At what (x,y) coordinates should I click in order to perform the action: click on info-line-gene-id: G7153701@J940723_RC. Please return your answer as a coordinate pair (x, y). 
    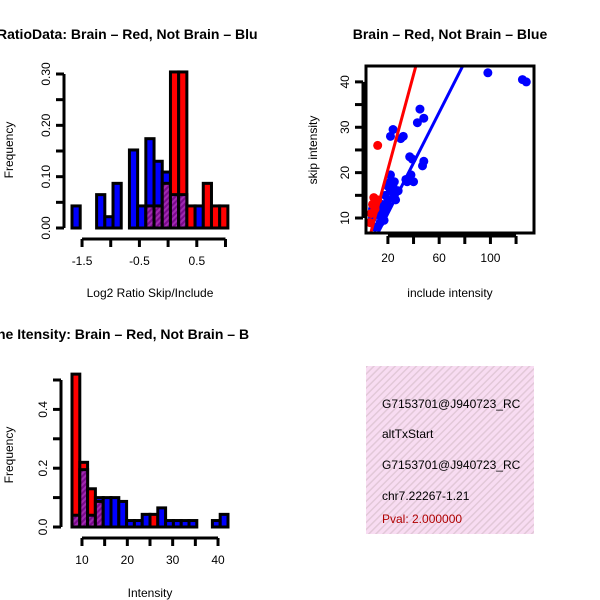
    Looking at the image, I should click on (451, 404).